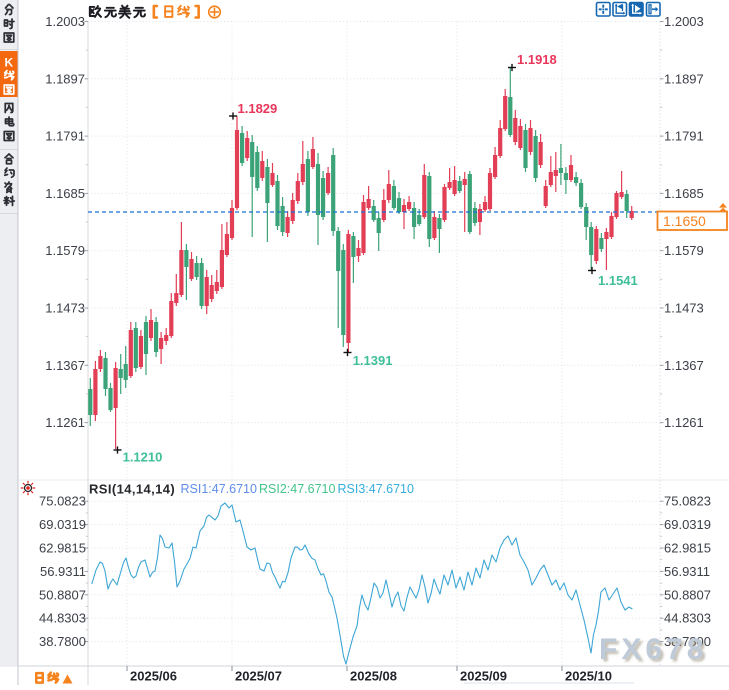 Image resolution: width=729 pixels, height=690 pixels. Describe the element at coordinates (588, 676) in the screenshot. I see `svg-text: 2025/10` at that location.